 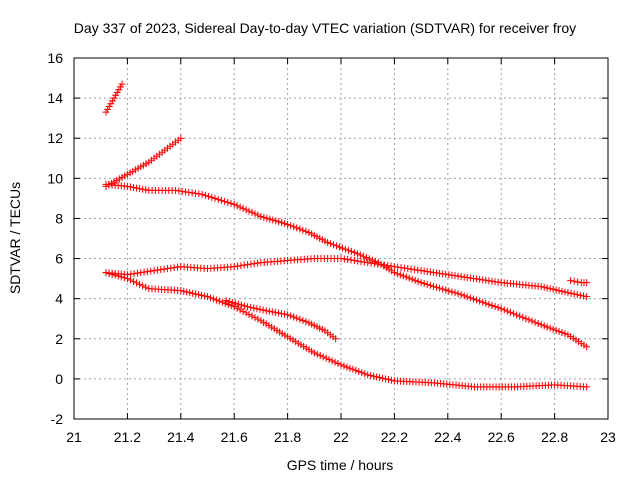 What do you see at coordinates (59, 259) in the screenshot?
I see `y-tick-label: 6` at bounding box center [59, 259].